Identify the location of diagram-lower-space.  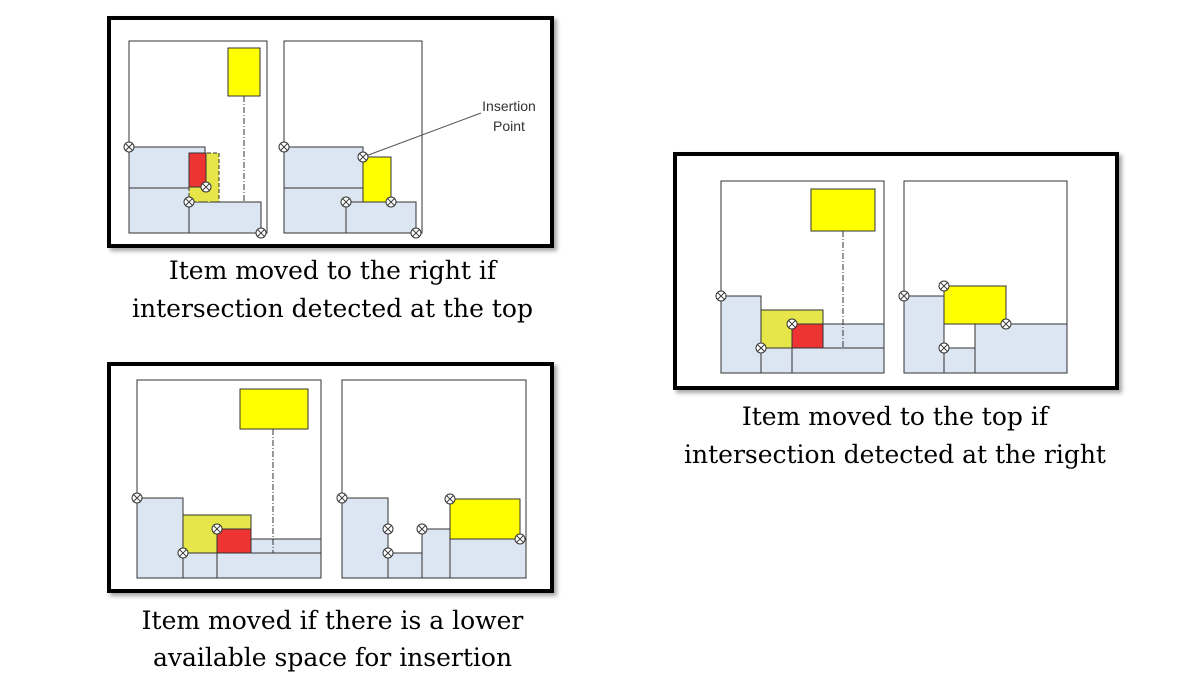
(329, 479).